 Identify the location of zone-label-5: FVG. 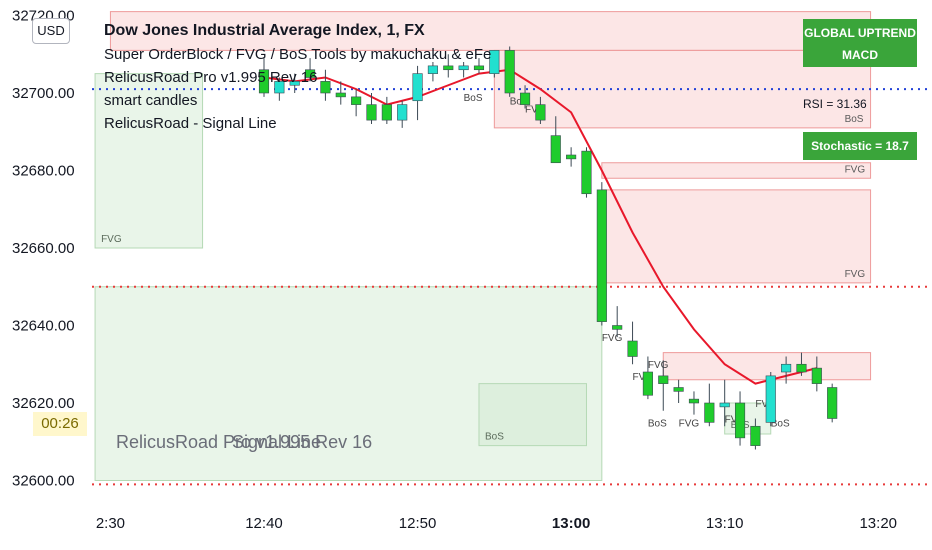
(658, 365).